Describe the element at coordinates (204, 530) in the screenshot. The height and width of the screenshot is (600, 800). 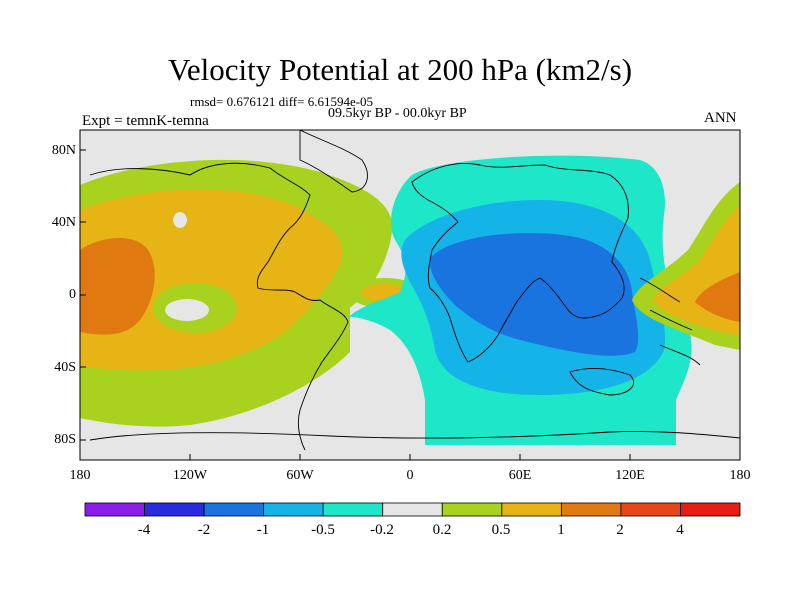
I see `colorbar-label-neg2: -2` at that location.